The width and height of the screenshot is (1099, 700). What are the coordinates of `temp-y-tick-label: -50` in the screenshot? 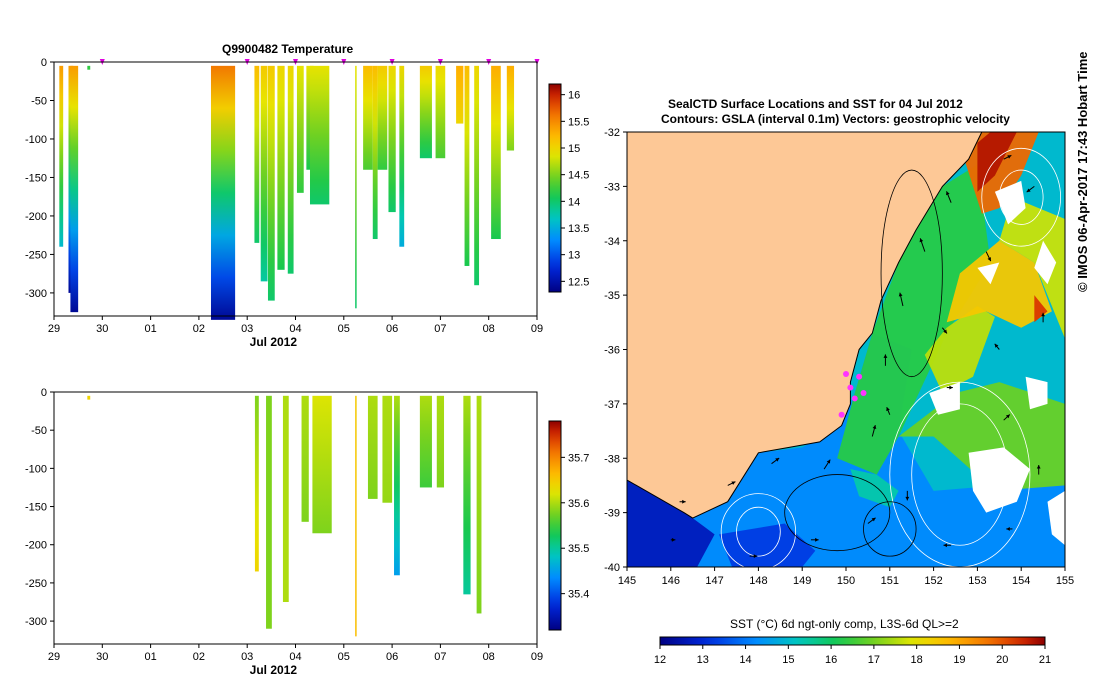 It's located at (39, 101).